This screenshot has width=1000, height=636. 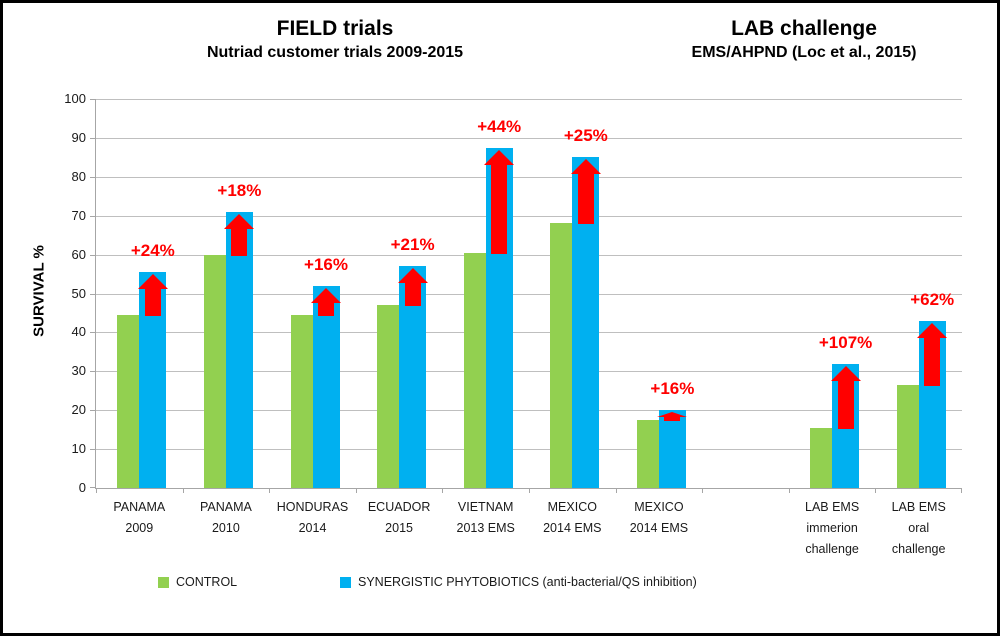 I want to click on x-axis-label-line: immerion, so click(x=832, y=528).